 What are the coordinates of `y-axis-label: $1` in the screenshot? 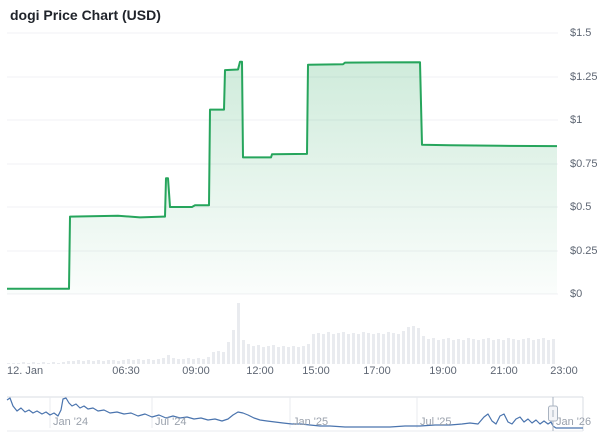 It's located at (576, 120).